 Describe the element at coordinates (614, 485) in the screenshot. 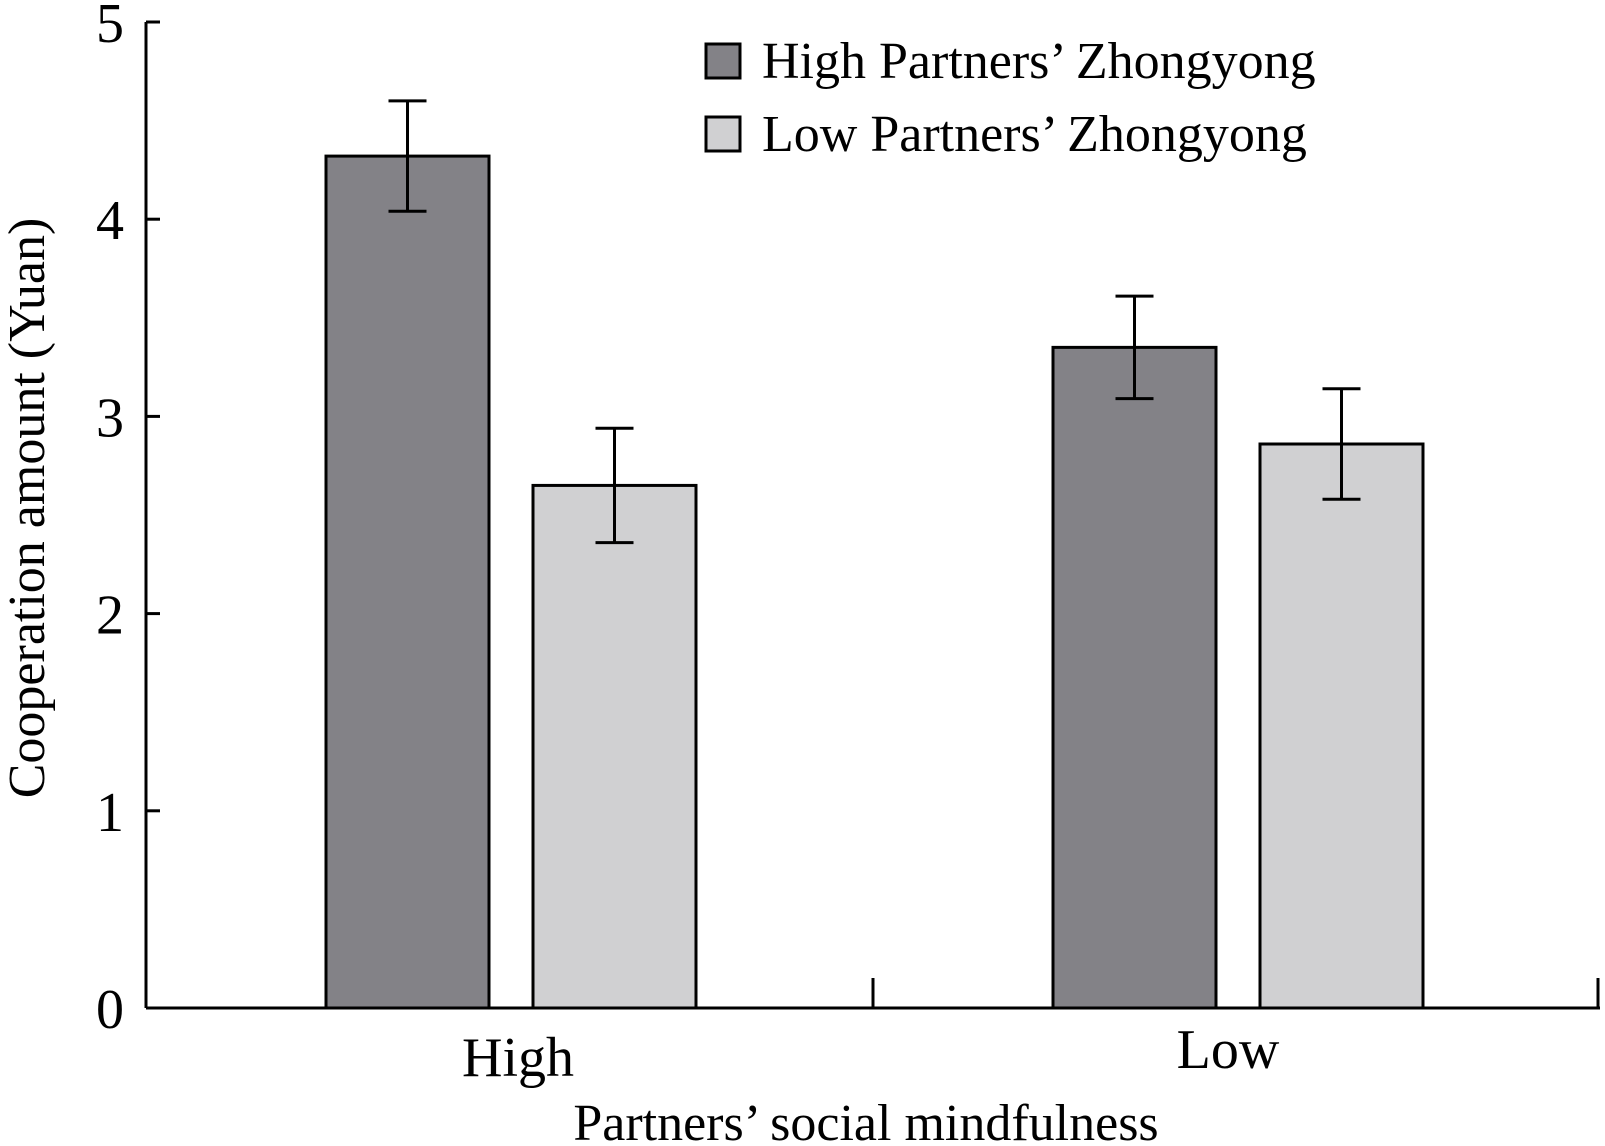

I see `error-bar-2-high` at that location.